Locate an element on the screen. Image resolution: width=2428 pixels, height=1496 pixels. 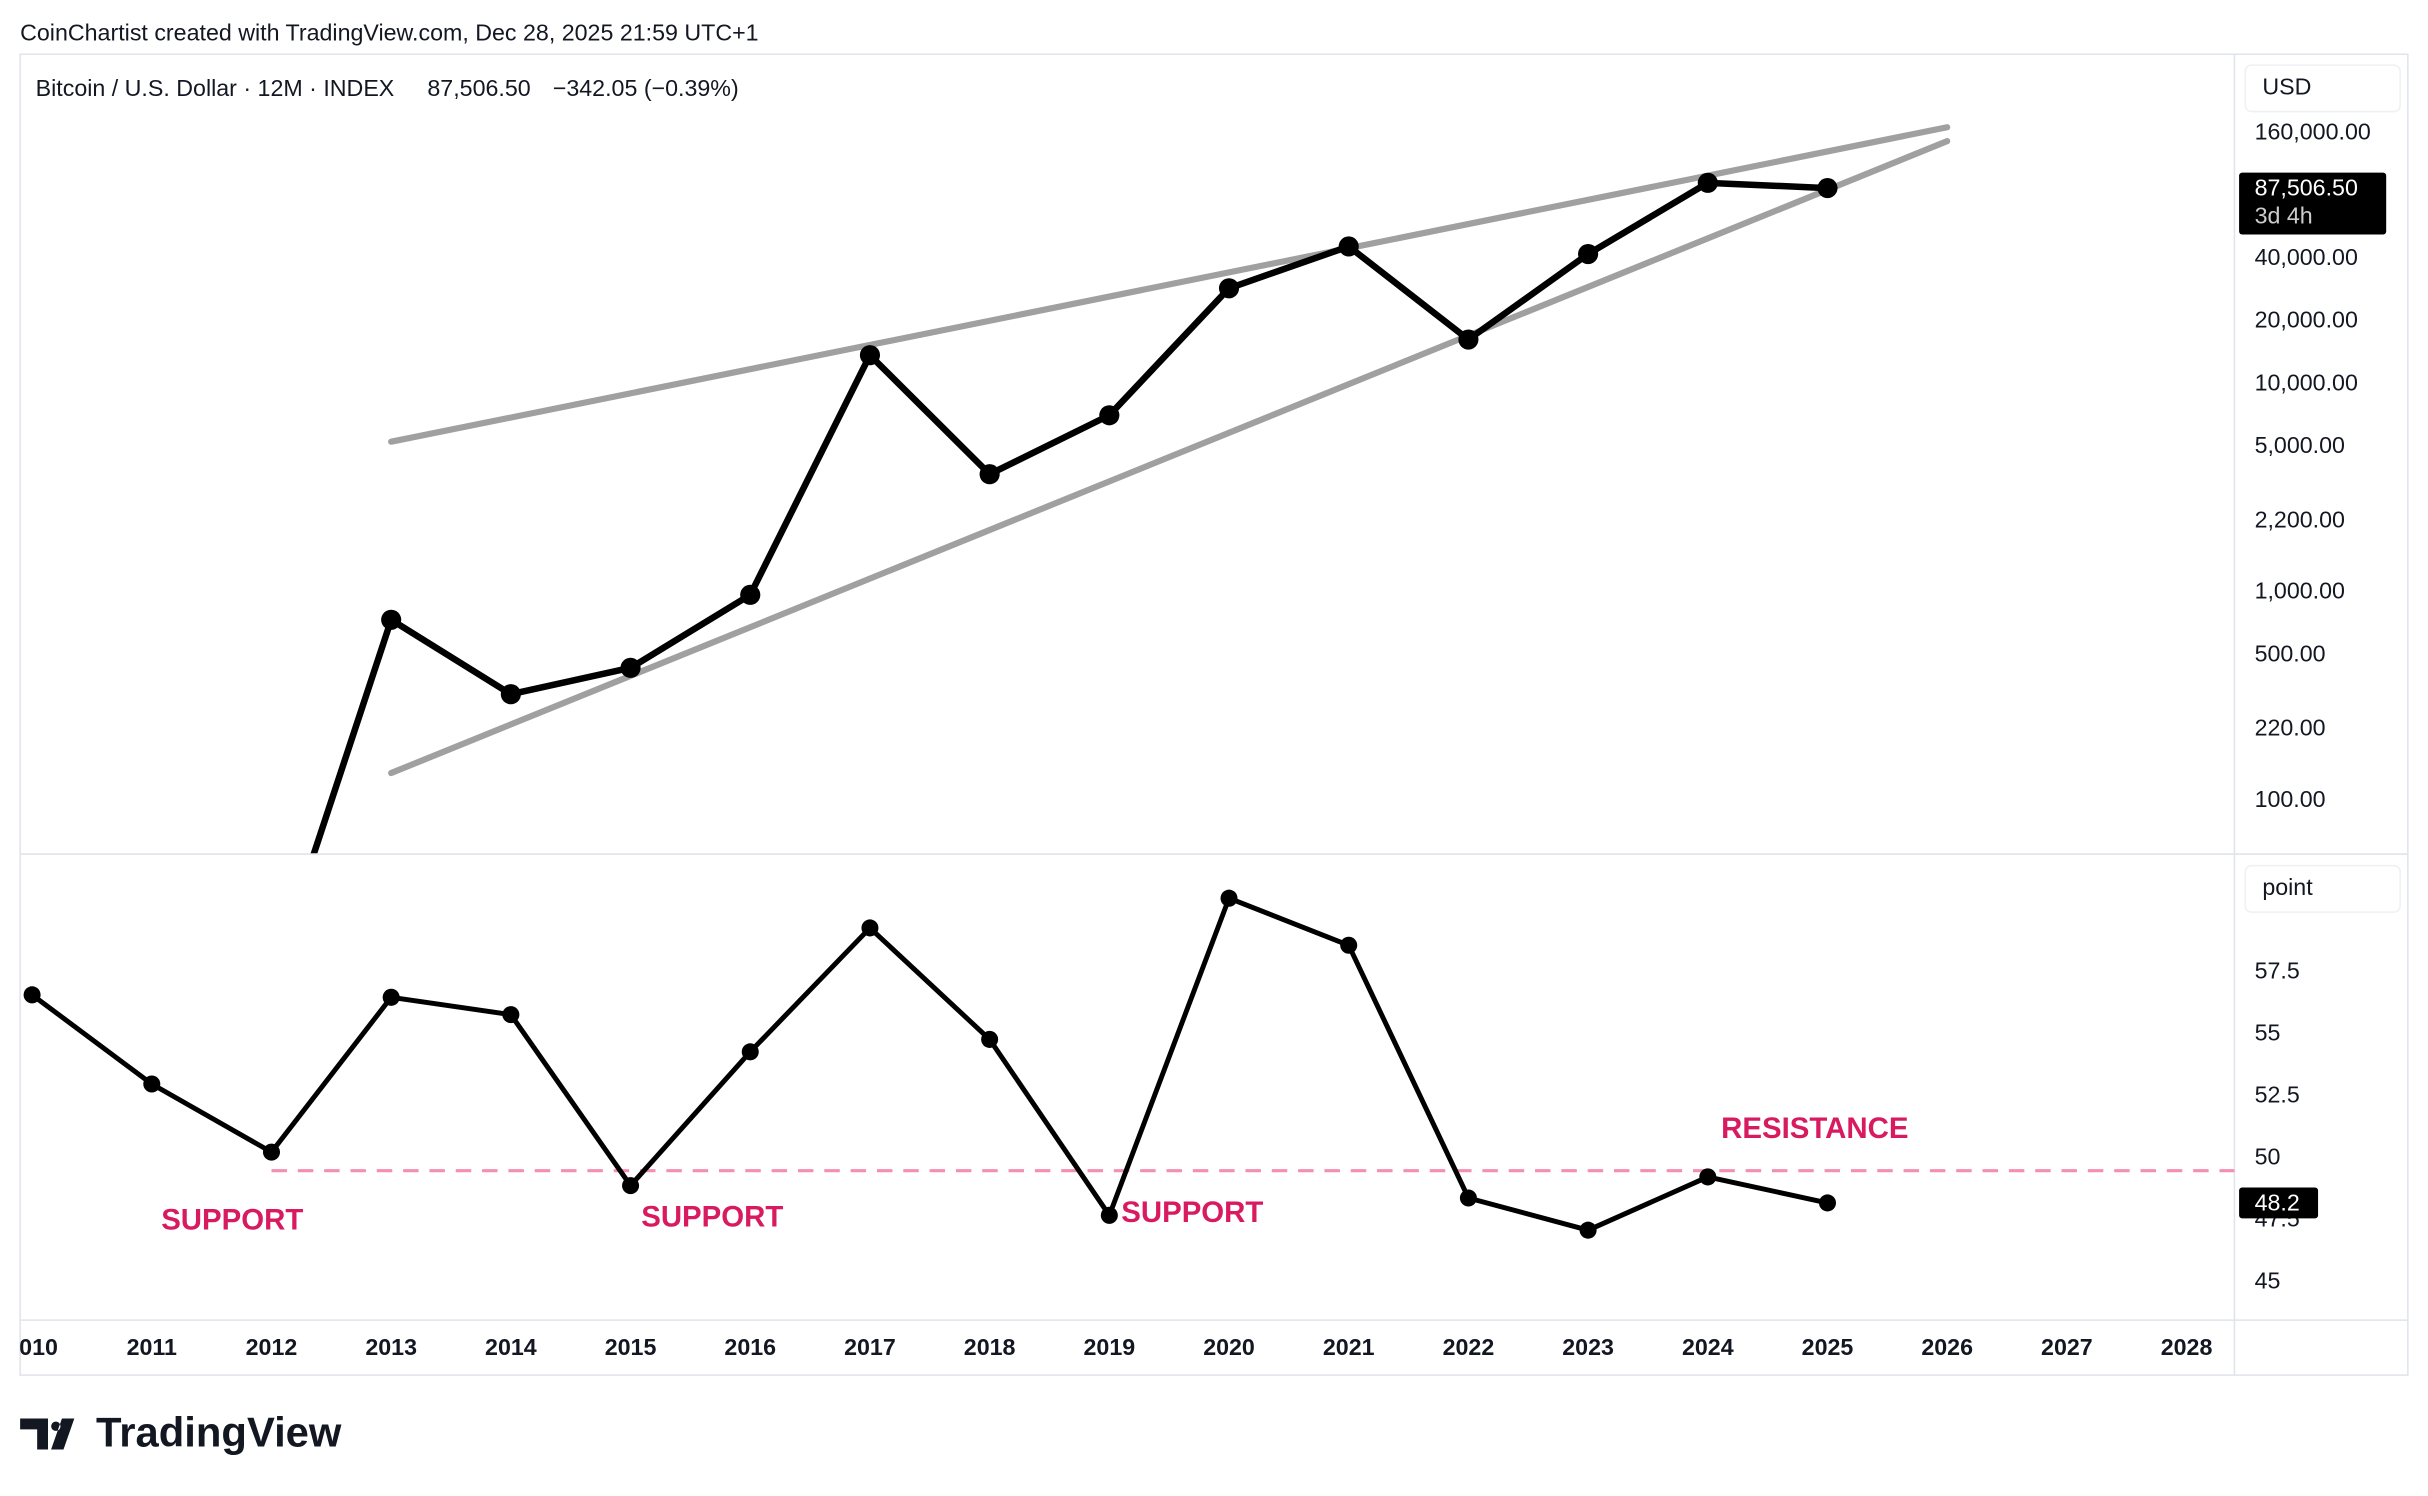
x-tick-label: 2015 is located at coordinates (631, 1347).